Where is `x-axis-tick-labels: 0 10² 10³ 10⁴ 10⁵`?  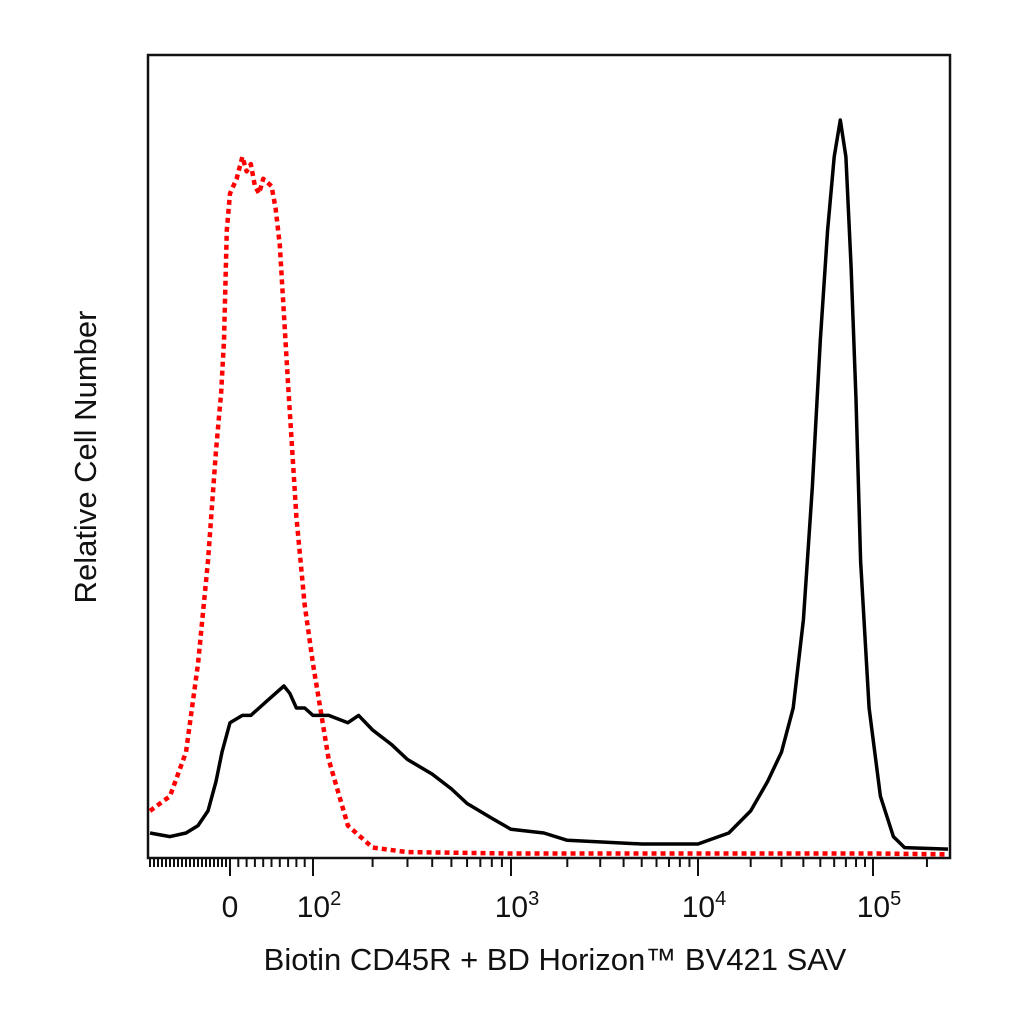
x-axis-tick-labels: 0 10² 10³ 10⁴ 10⁵ is located at coordinates (562, 906).